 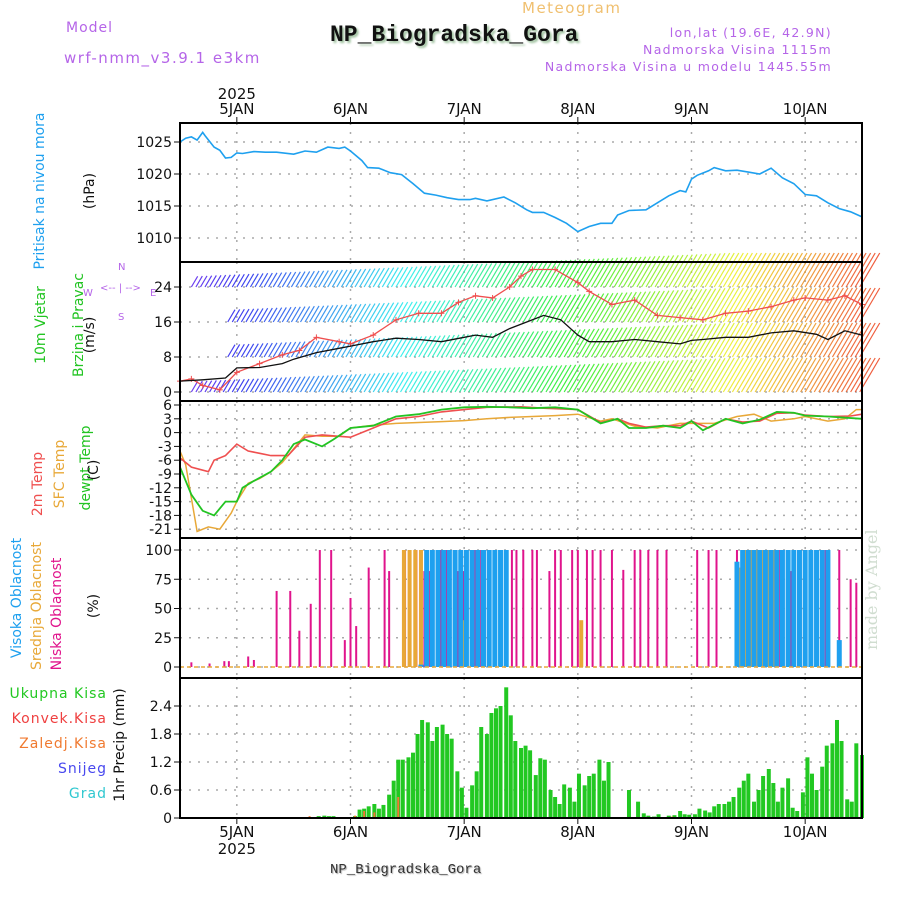 I want to click on y-tick-label: 0, so click(x=167, y=434).